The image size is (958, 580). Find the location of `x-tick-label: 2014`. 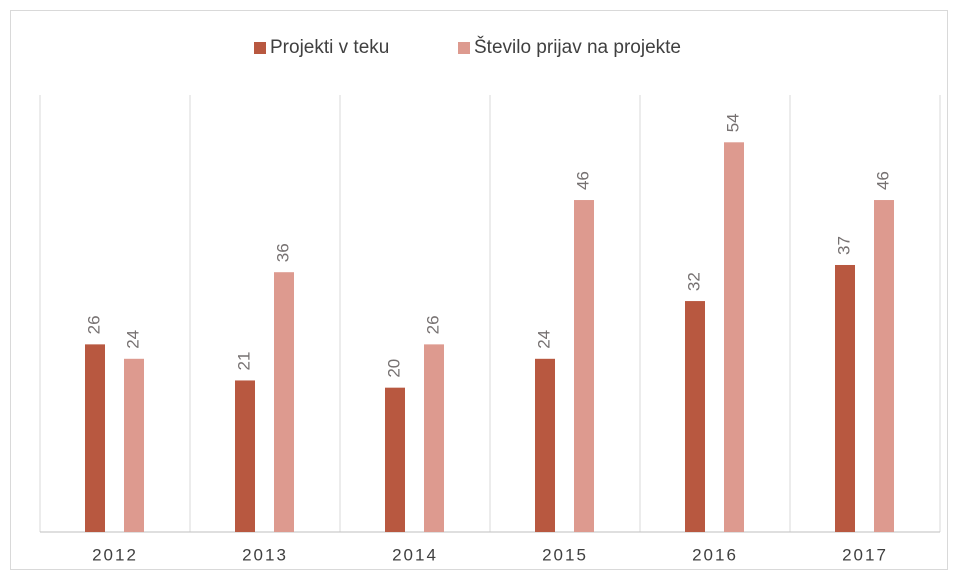

x-tick-label: 2014 is located at coordinates (415, 554).